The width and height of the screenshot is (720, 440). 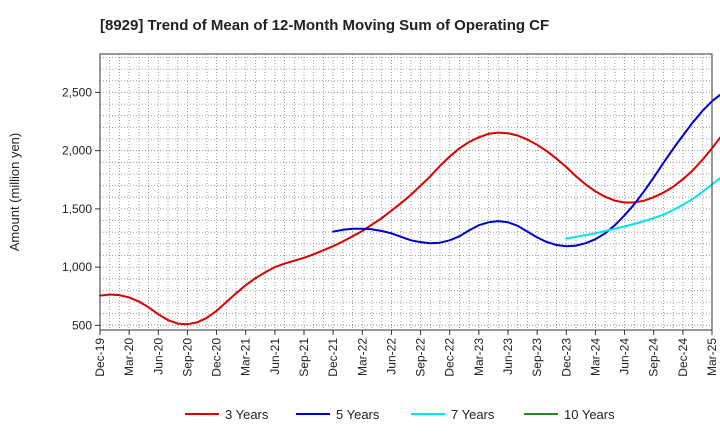 What do you see at coordinates (82, 325) in the screenshot?
I see `y-tick-label: 500` at bounding box center [82, 325].